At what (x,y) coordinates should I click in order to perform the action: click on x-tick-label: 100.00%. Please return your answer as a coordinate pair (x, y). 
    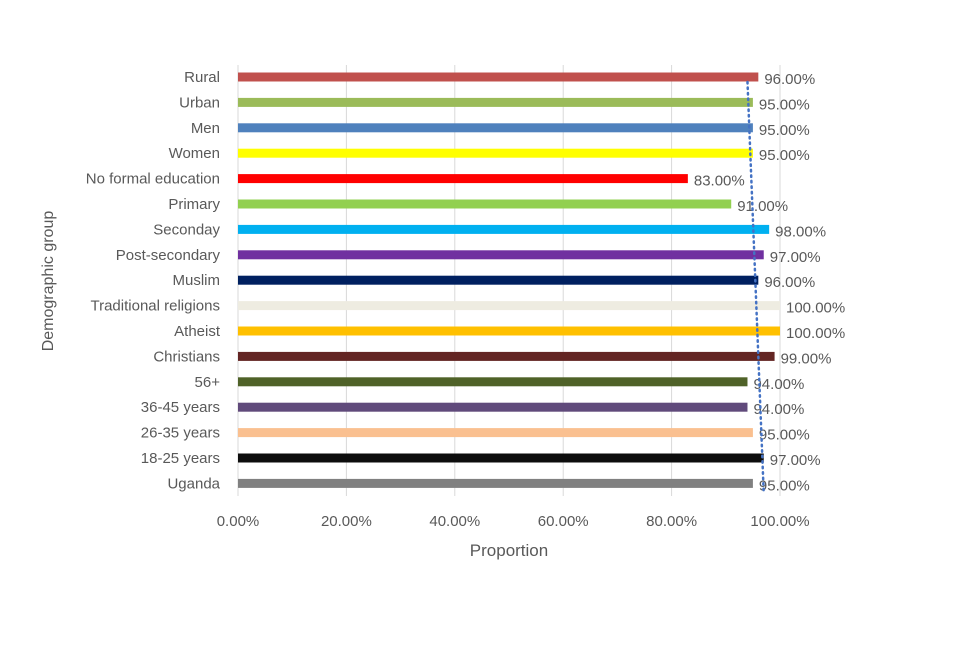
    Looking at the image, I should click on (779, 521).